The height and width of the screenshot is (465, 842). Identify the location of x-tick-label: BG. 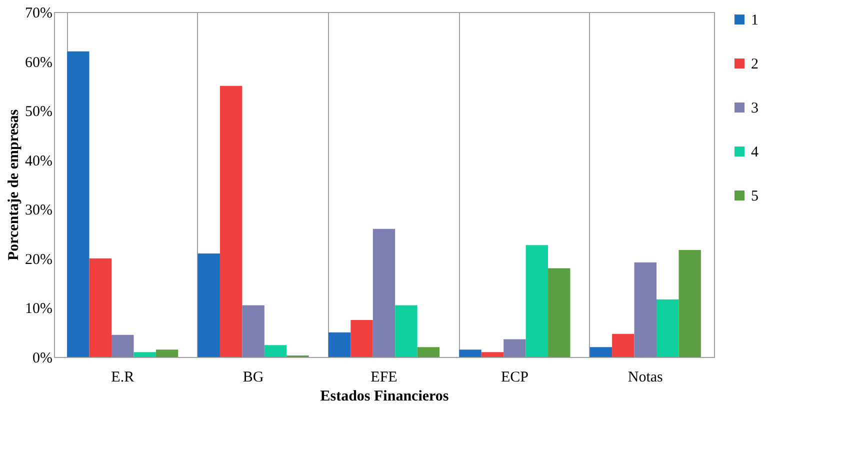
(253, 378).